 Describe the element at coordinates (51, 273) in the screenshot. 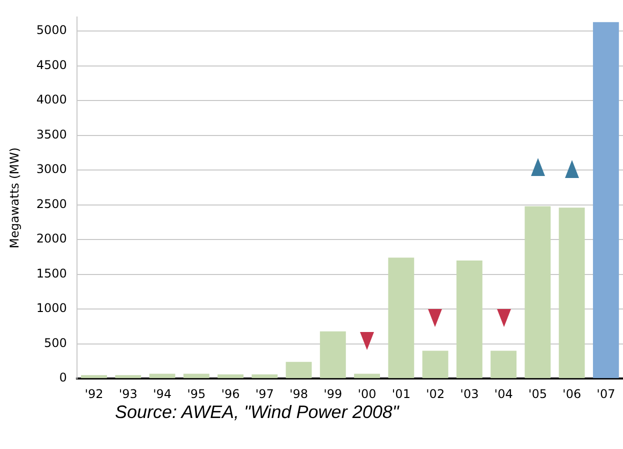

I see `y-tick-label: 1500` at that location.